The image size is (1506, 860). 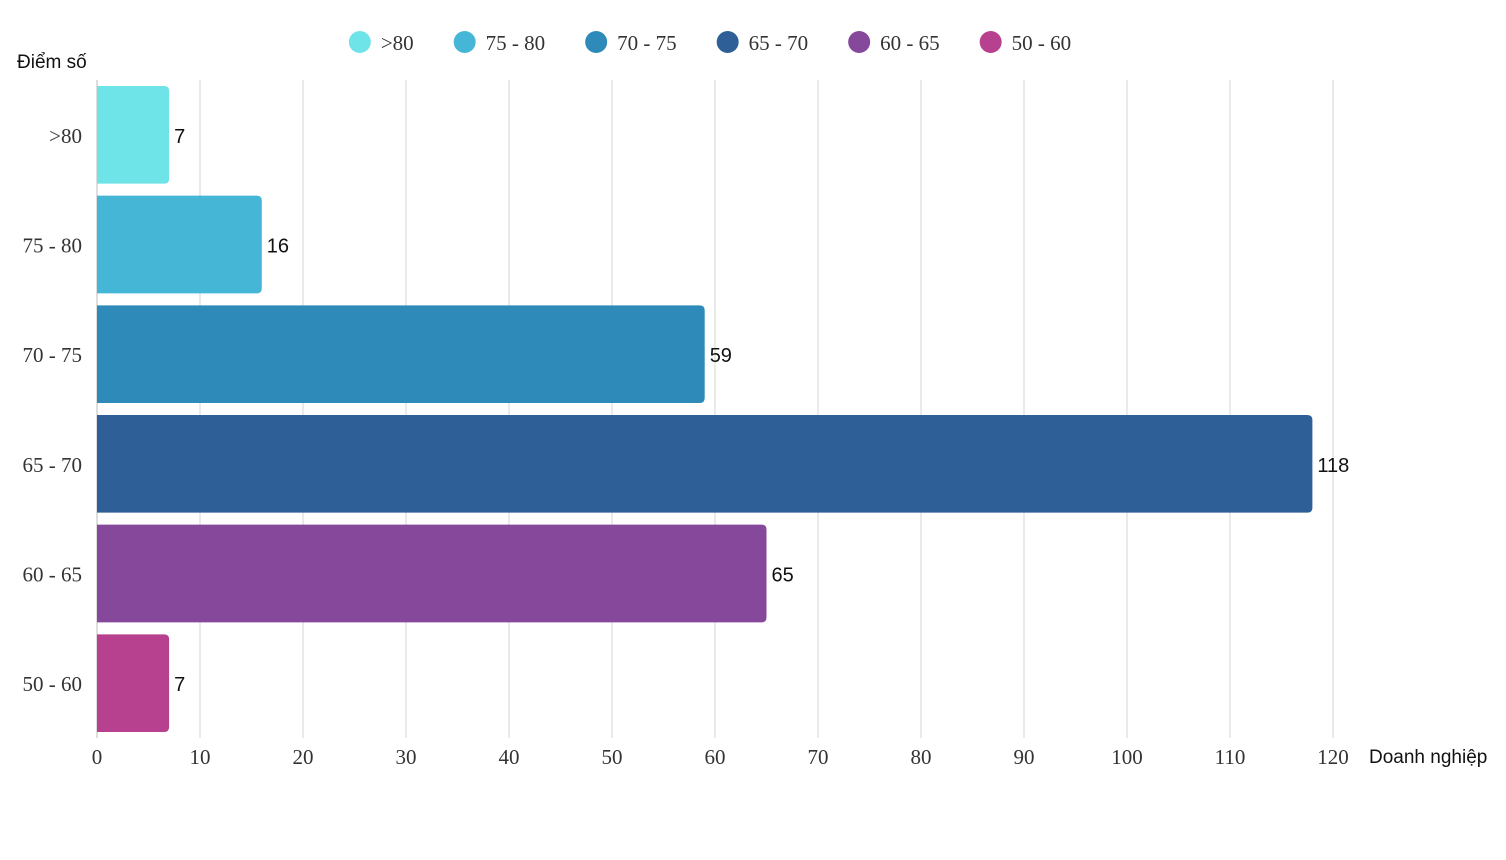 I want to click on x-tick-label: 120, so click(x=1333, y=757).